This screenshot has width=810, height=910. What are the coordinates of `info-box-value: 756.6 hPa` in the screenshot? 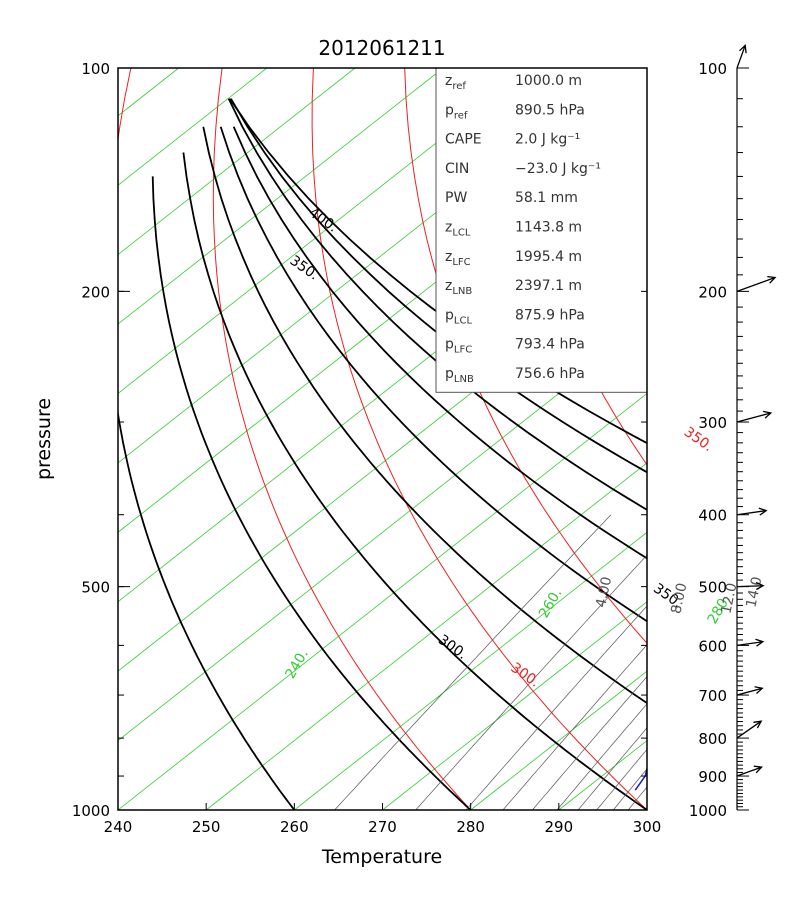 It's located at (550, 374).